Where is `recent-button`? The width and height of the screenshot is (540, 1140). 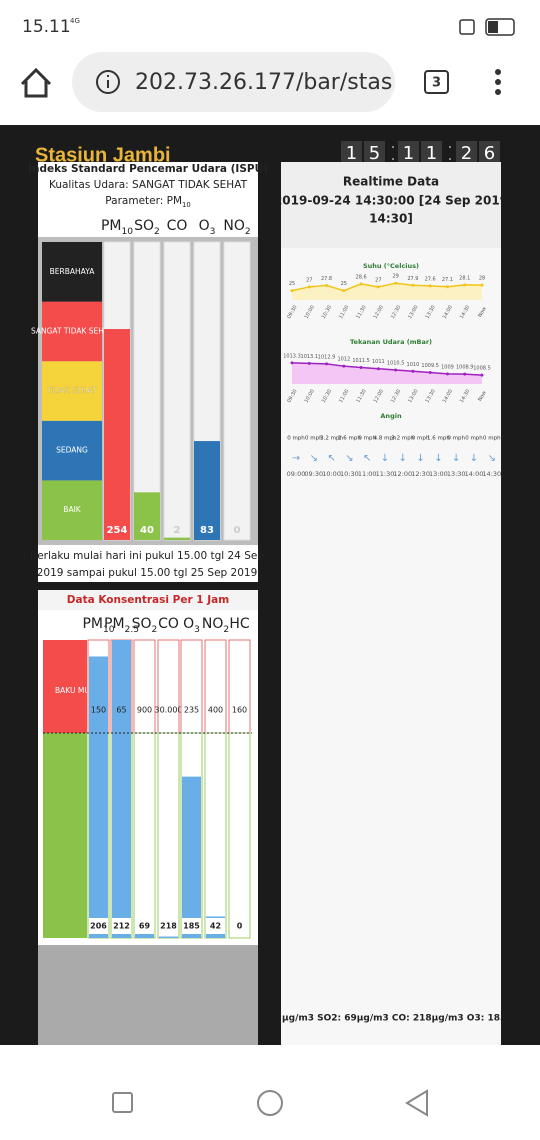 recent-button is located at coordinates (122, 1102).